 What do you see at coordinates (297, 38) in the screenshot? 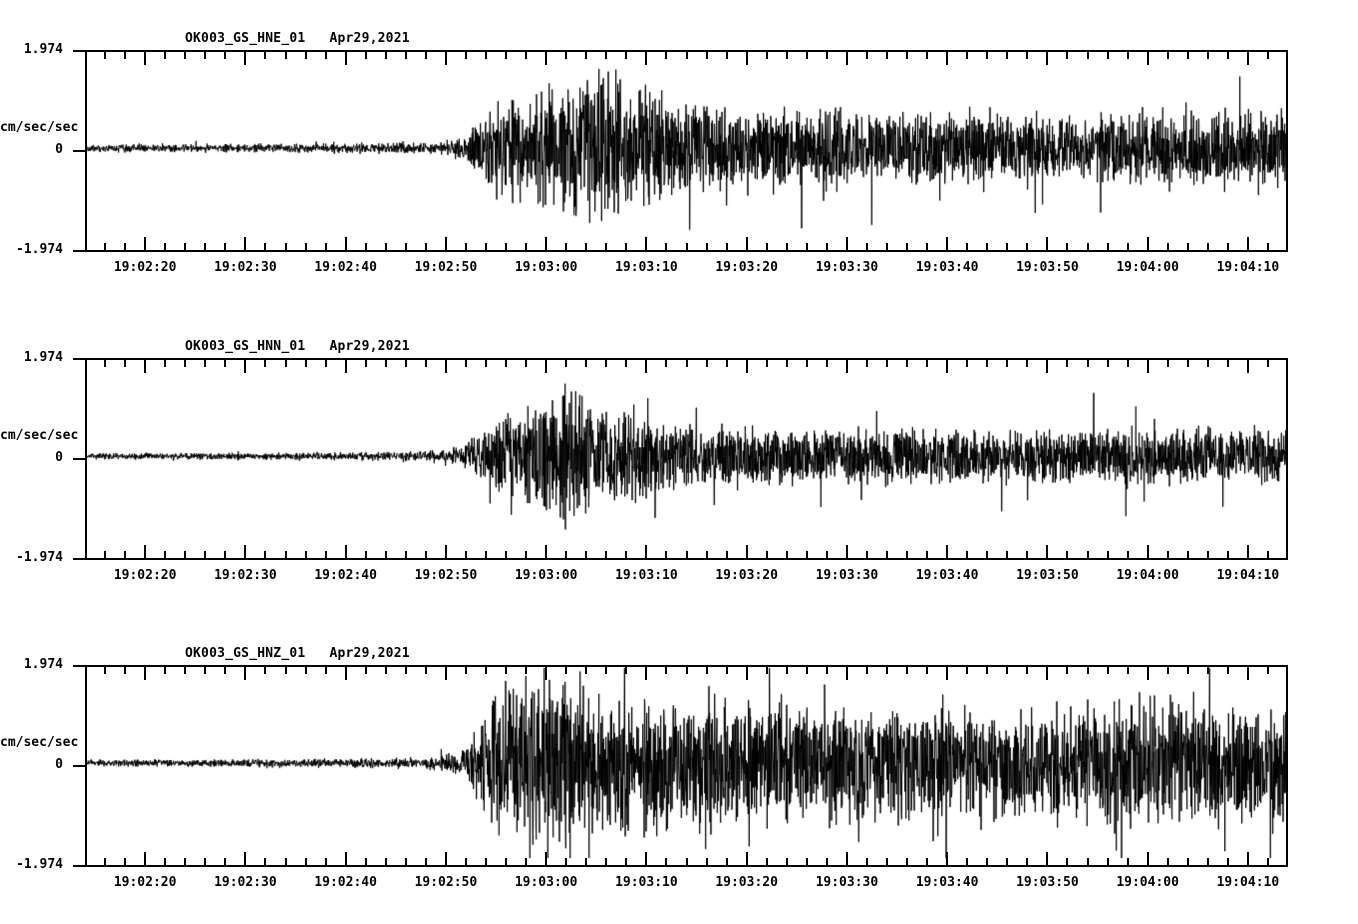
I see `panel-title: OK003_GS_HNE_01 Apr29,2021` at bounding box center [297, 38].